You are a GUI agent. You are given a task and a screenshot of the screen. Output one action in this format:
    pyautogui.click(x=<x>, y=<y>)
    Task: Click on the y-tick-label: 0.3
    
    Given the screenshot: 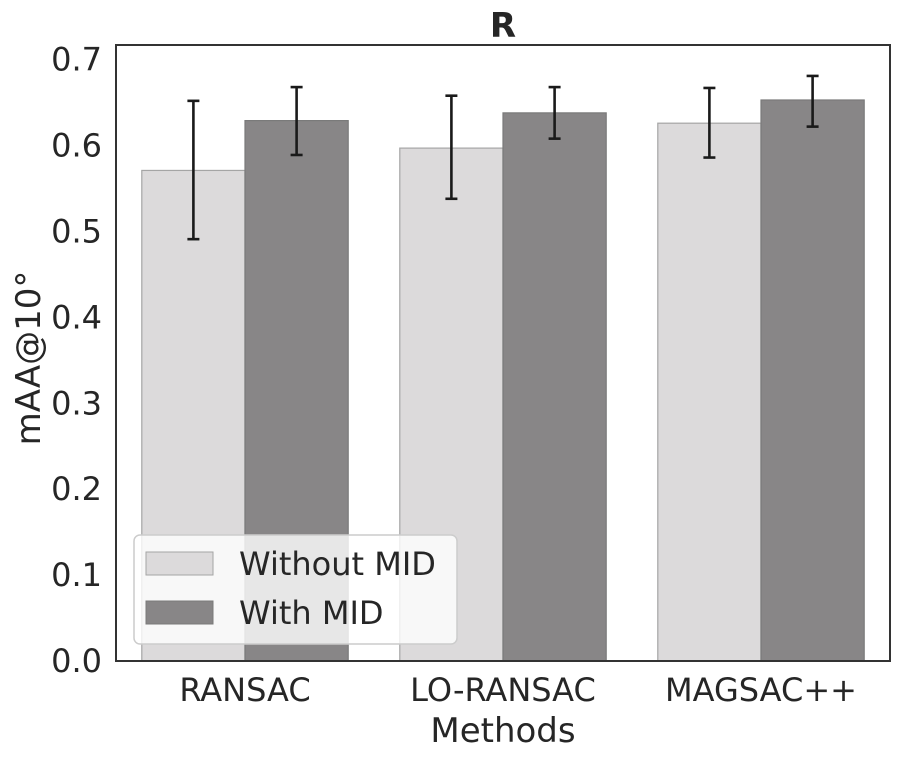 What is the action you would take?
    pyautogui.click(x=76, y=403)
    